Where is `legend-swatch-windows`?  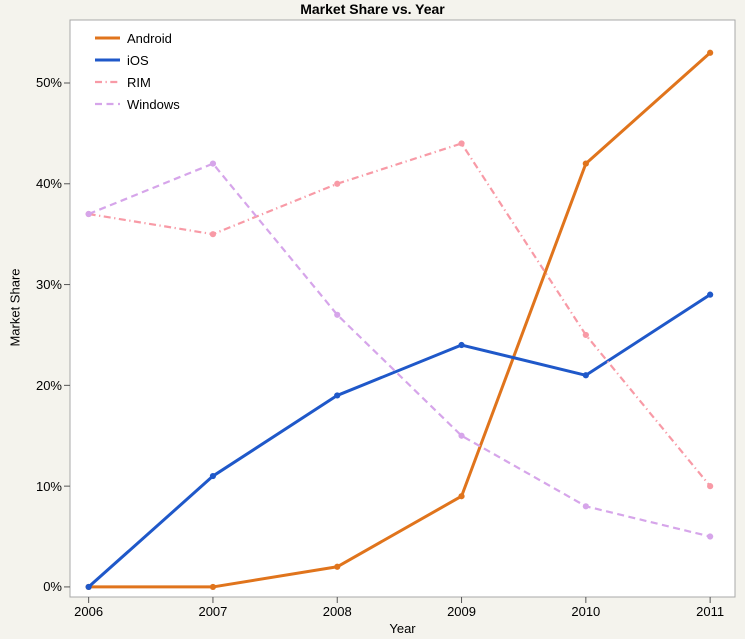 legend-swatch-windows is located at coordinates (107, 104).